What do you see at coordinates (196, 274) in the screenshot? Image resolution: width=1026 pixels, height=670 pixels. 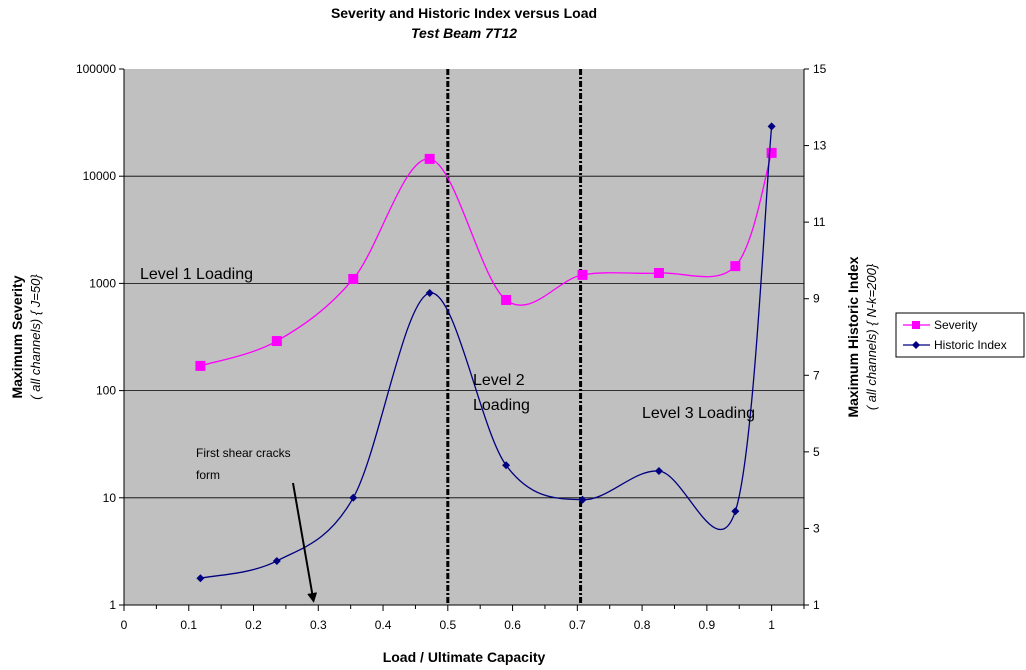 I see `annotation-level1: Level 1 Loading` at bounding box center [196, 274].